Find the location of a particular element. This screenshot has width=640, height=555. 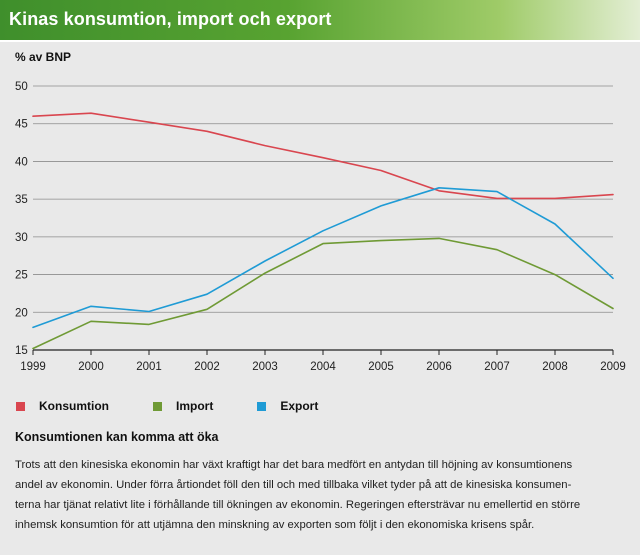

x-tick-label: 2004 is located at coordinates (323, 367).